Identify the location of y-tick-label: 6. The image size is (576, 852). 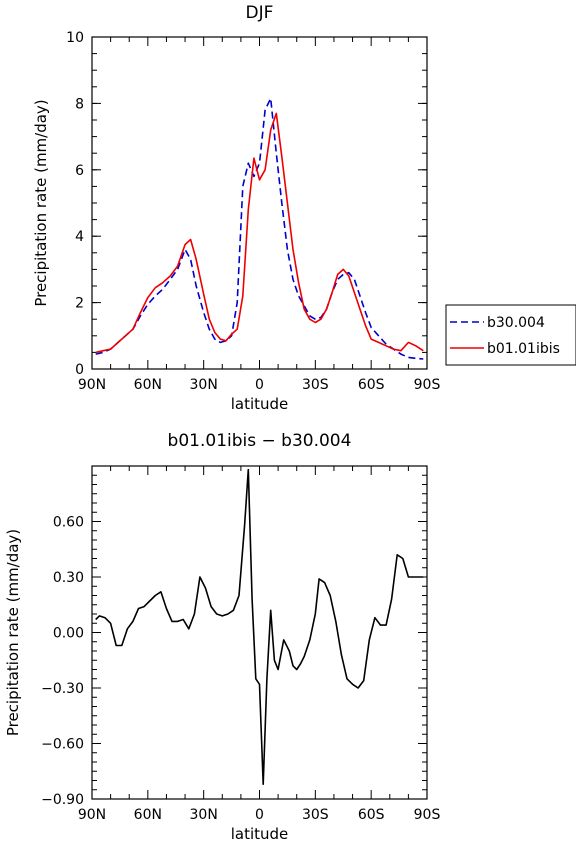
(79, 171).